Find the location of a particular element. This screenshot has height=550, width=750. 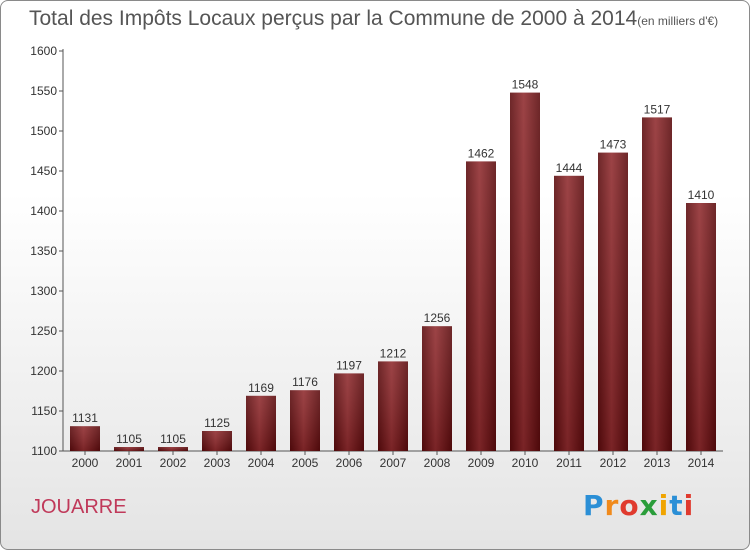

logo-letter: x is located at coordinates (649, 505).